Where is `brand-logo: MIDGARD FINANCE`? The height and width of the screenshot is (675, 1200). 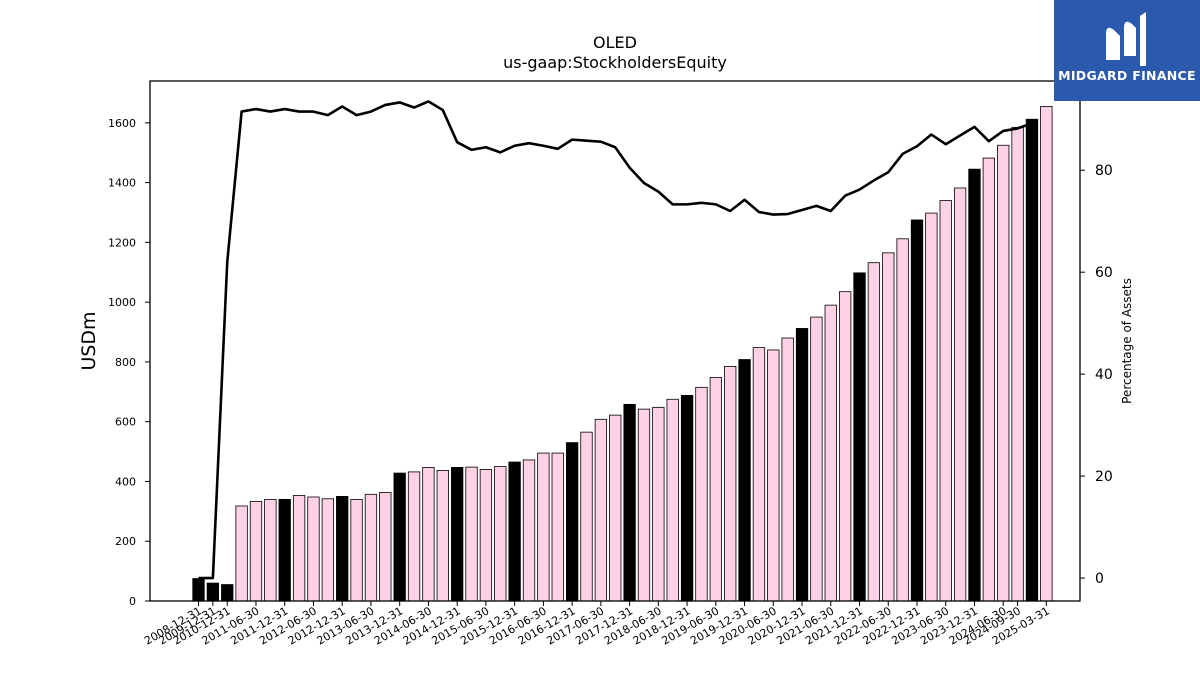 brand-logo: MIDGARD FINANCE is located at coordinates (1127, 50).